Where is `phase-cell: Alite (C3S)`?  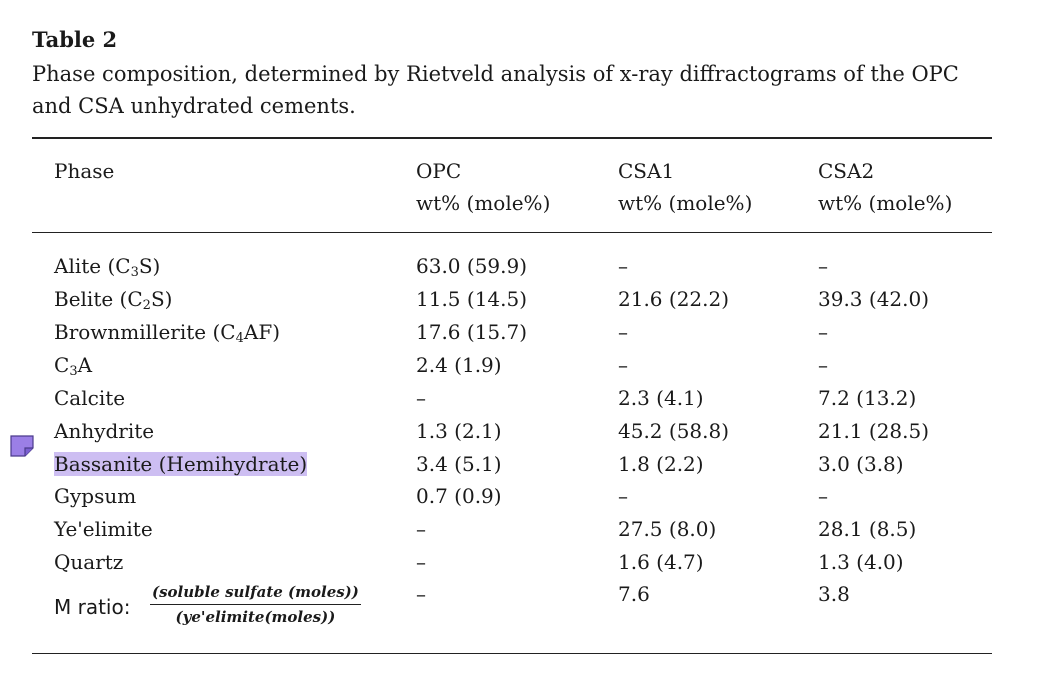
phase-cell: Alite (C3S) is located at coordinates (107, 266).